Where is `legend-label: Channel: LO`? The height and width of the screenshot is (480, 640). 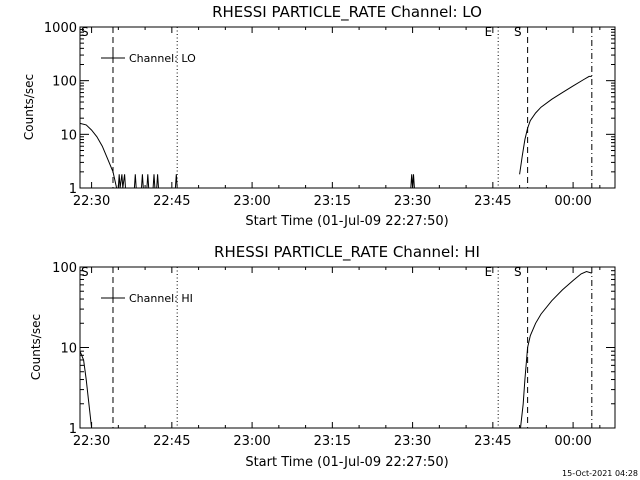
legend-label: Channel: LO is located at coordinates (162, 58).